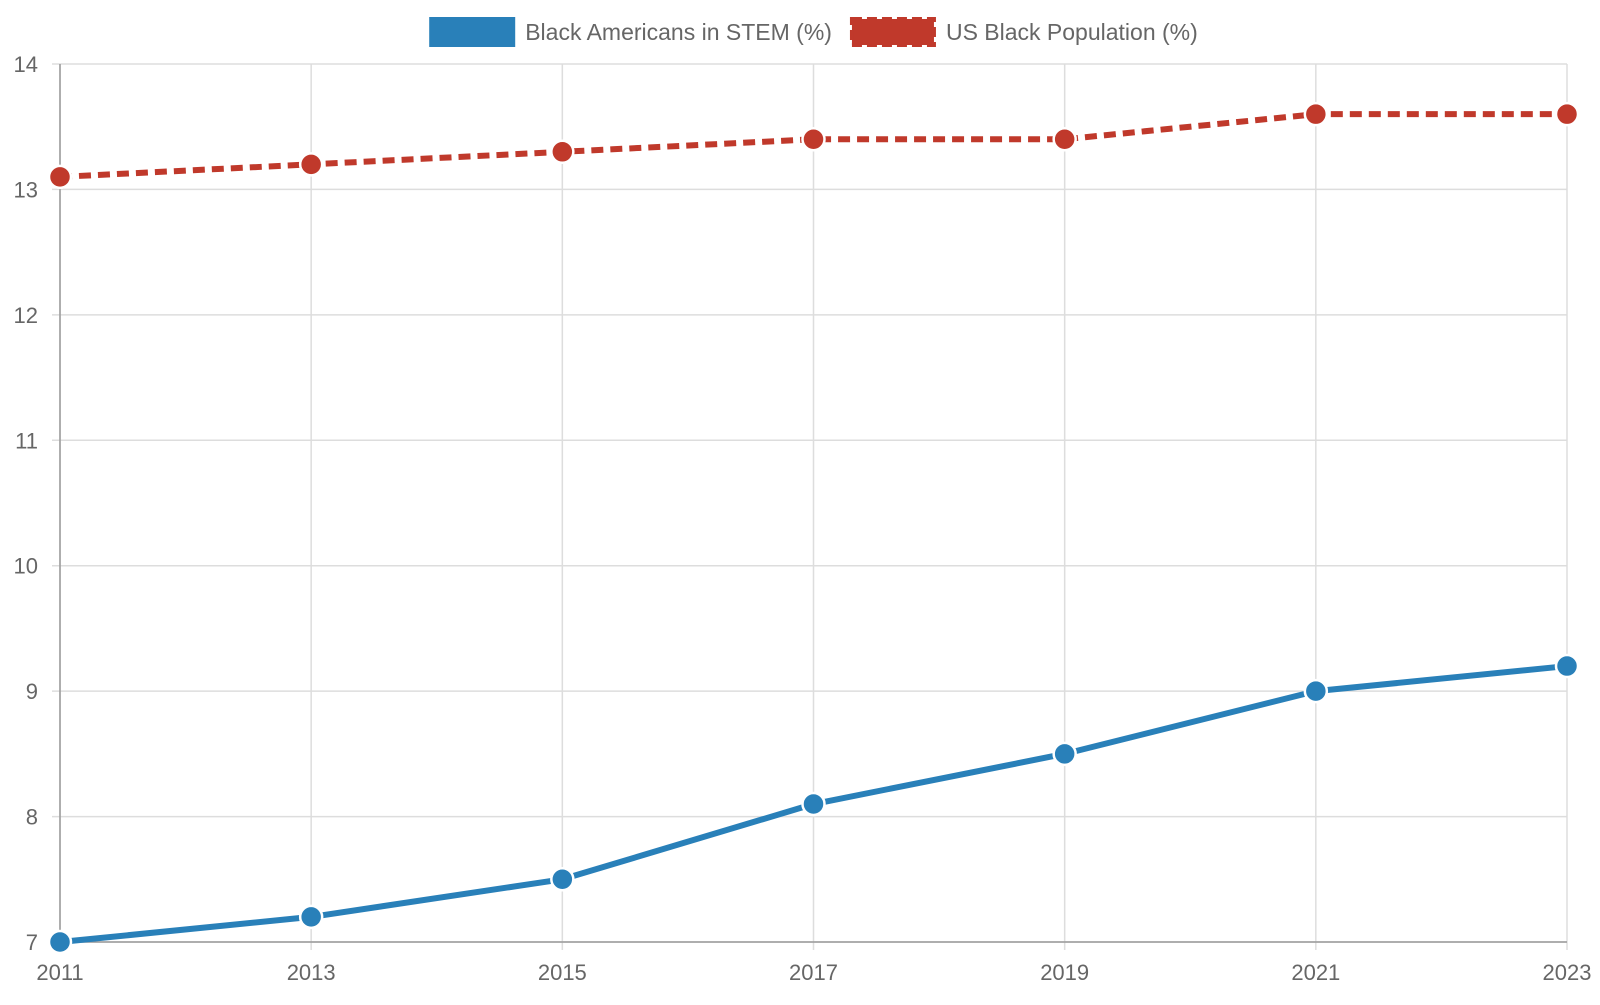 Image resolution: width=1600 pixels, height=1005 pixels. I want to click on y-tick-label: 7, so click(32, 942).